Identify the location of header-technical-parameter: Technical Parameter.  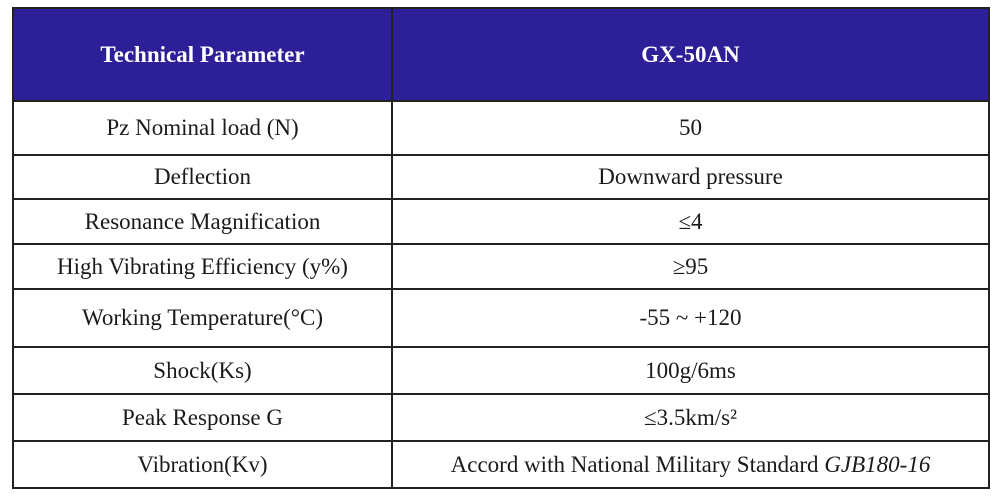
(202, 54).